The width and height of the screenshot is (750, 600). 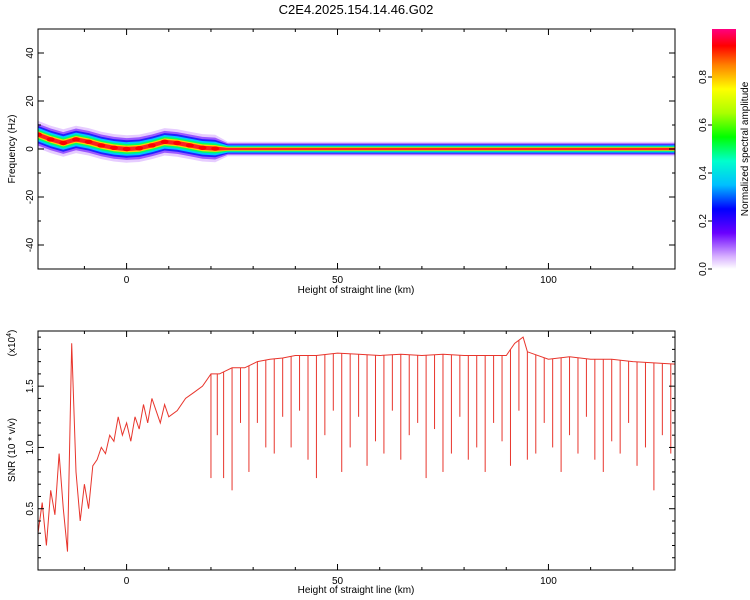 What do you see at coordinates (12, 149) in the screenshot?
I see `spectrogram-ylabel: Frequency (Hz)` at bounding box center [12, 149].